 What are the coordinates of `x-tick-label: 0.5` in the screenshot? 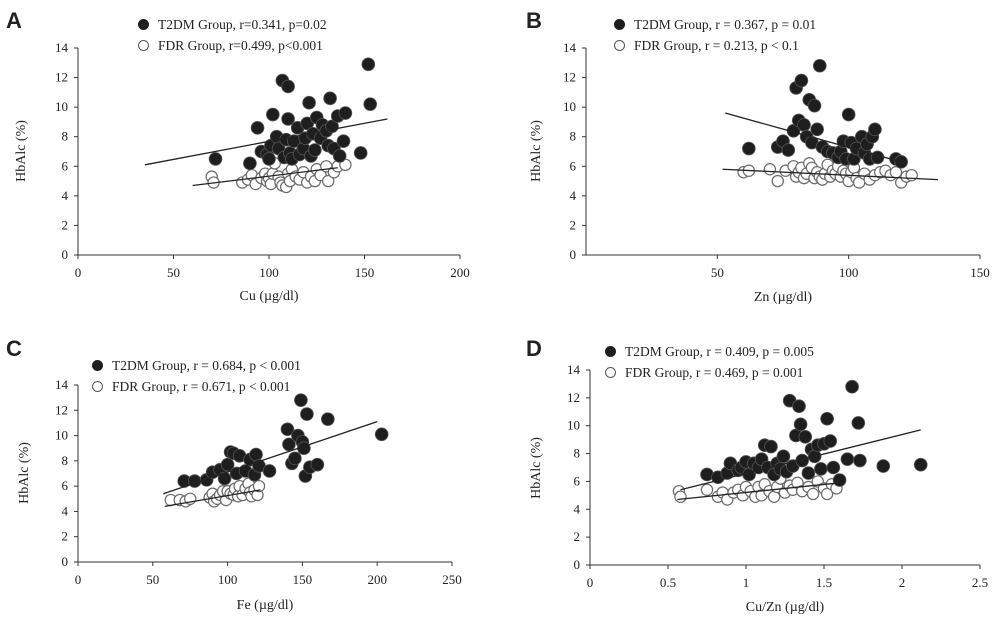 It's located at (668, 582).